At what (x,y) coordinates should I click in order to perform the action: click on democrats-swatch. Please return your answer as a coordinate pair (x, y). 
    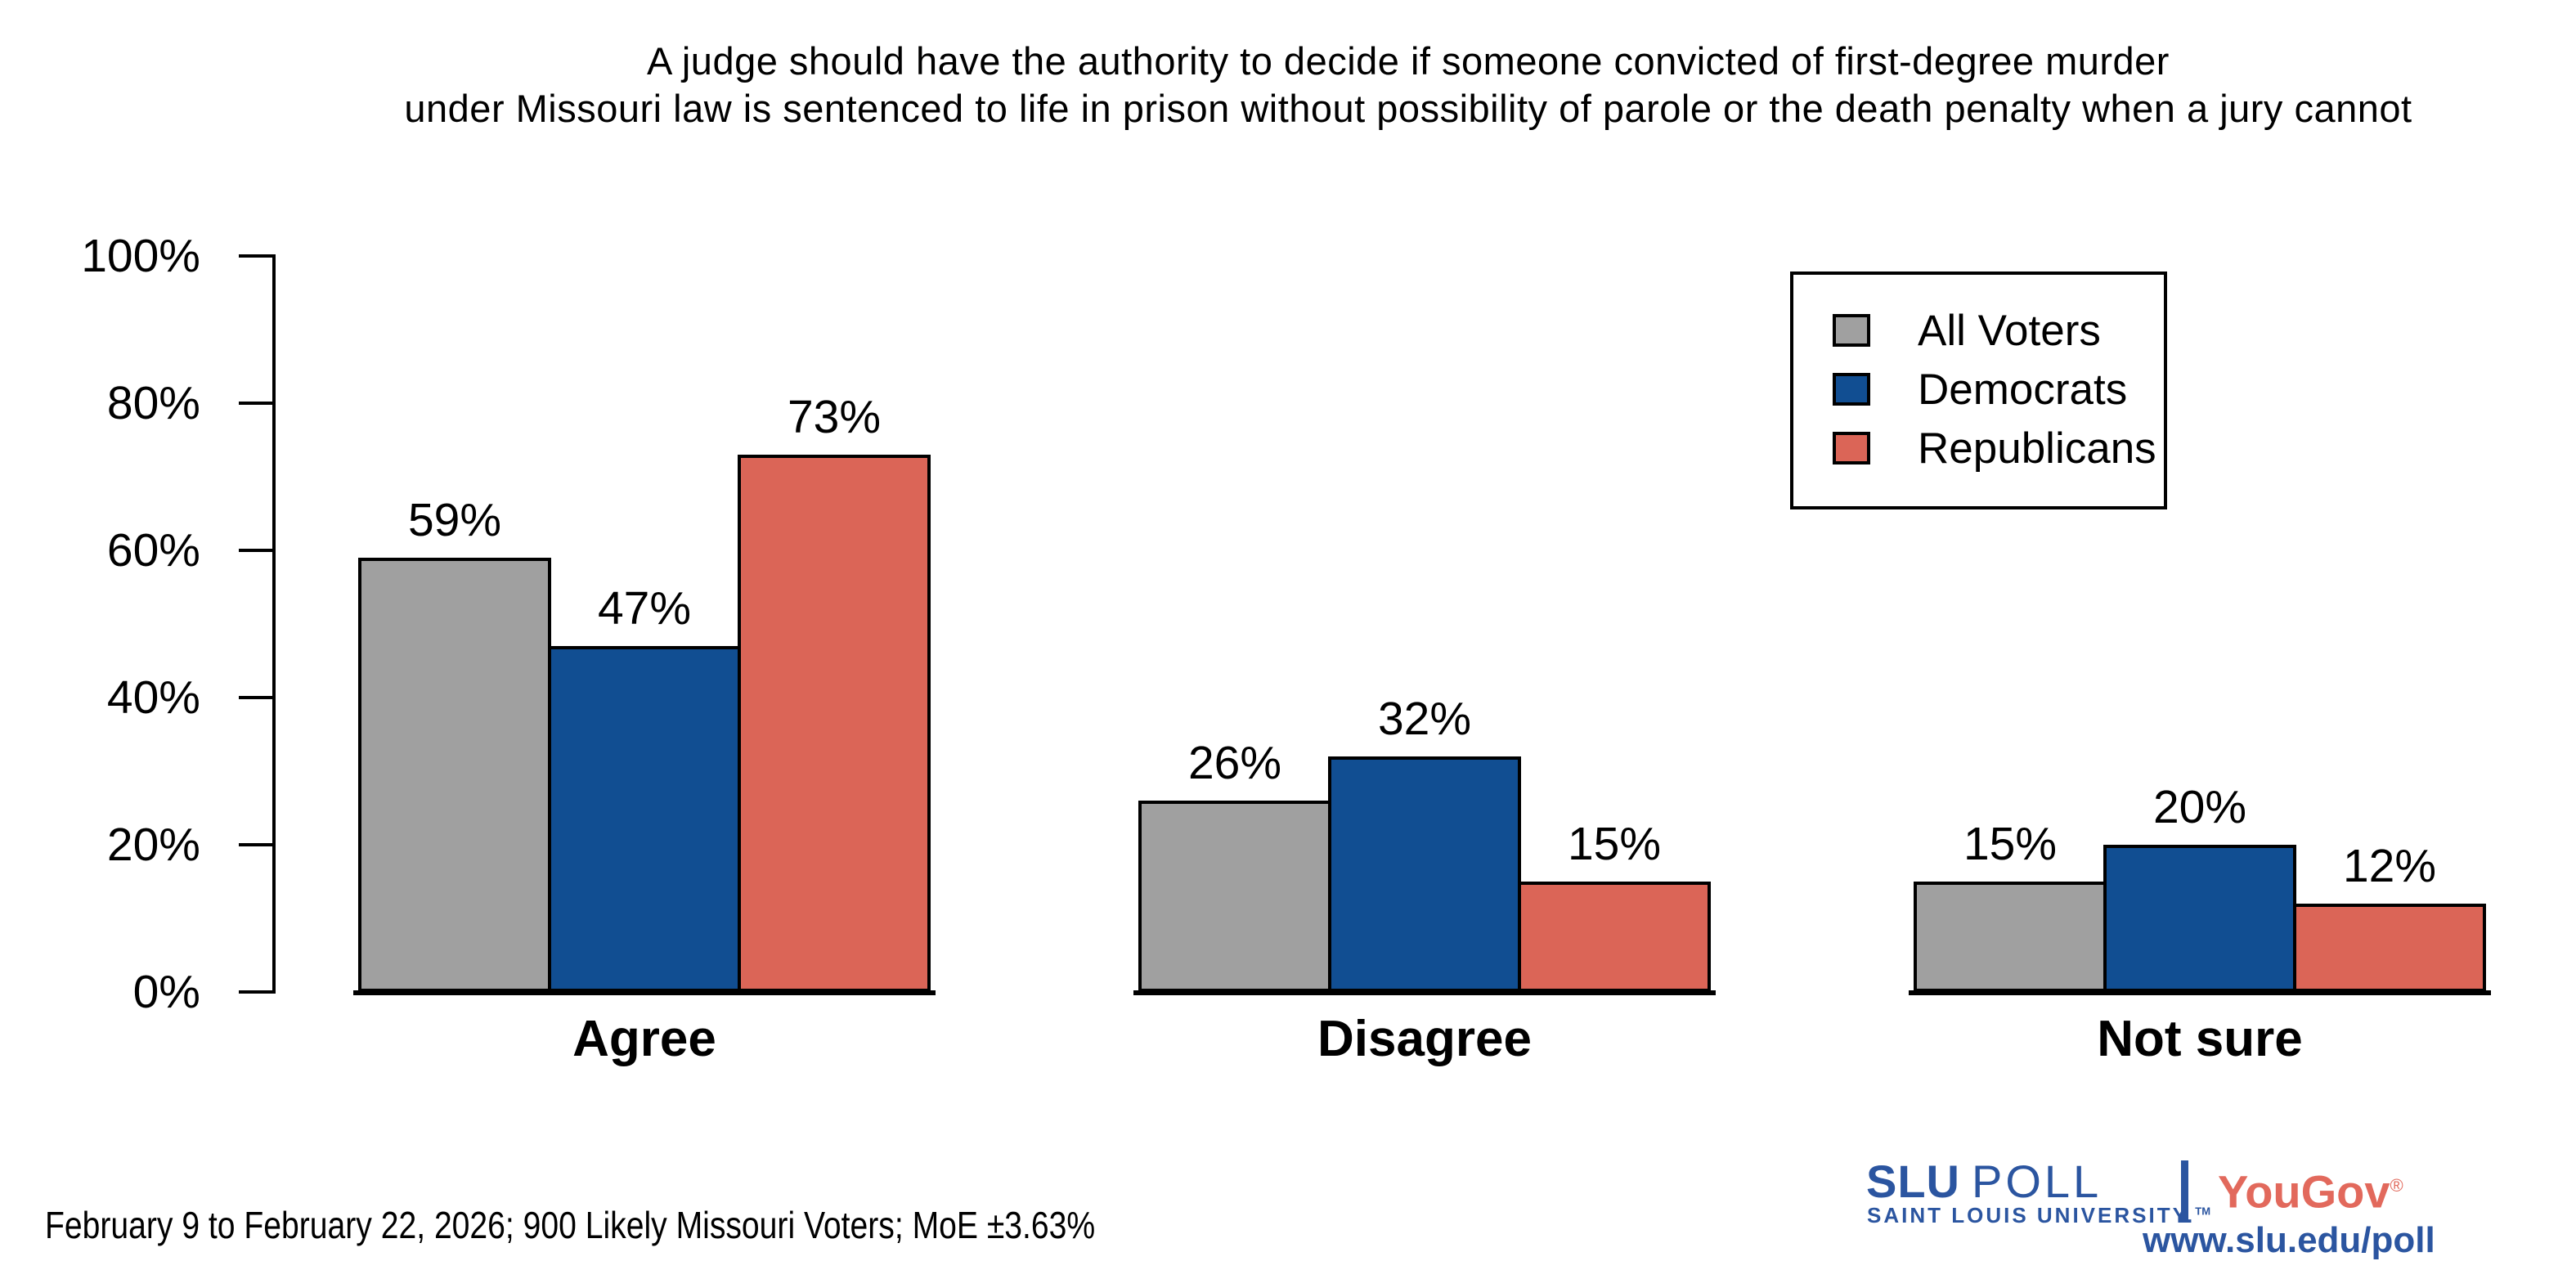
    Looking at the image, I should click on (1851, 389).